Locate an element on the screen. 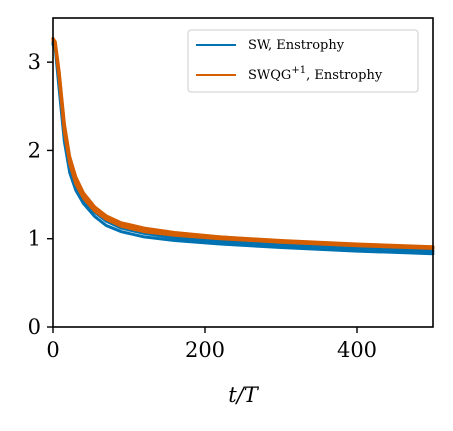 The height and width of the screenshot is (431, 453). legend-label-swqg-rest: , Enstrophy is located at coordinates (344, 75).